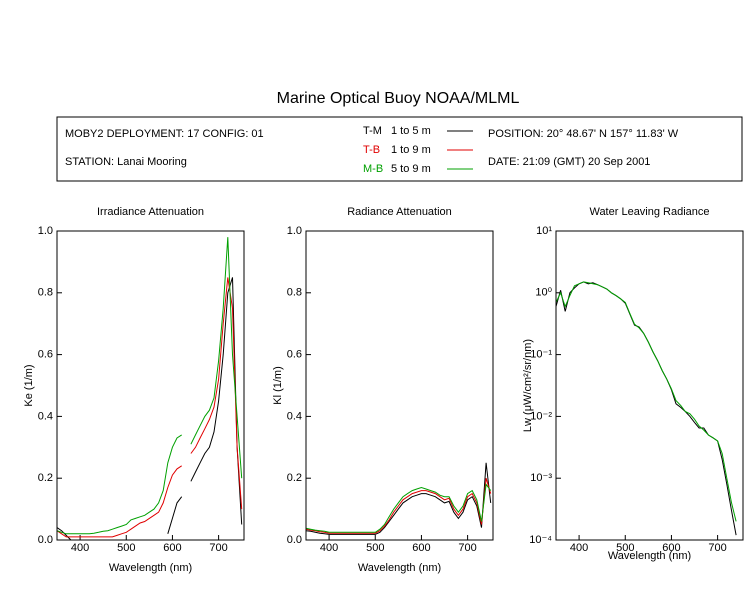 The image size is (750, 600). What do you see at coordinates (164, 134) in the screenshot?
I see `deployment: MOBY2 DEPLOYMENT: 17 CONFIG: 01` at bounding box center [164, 134].